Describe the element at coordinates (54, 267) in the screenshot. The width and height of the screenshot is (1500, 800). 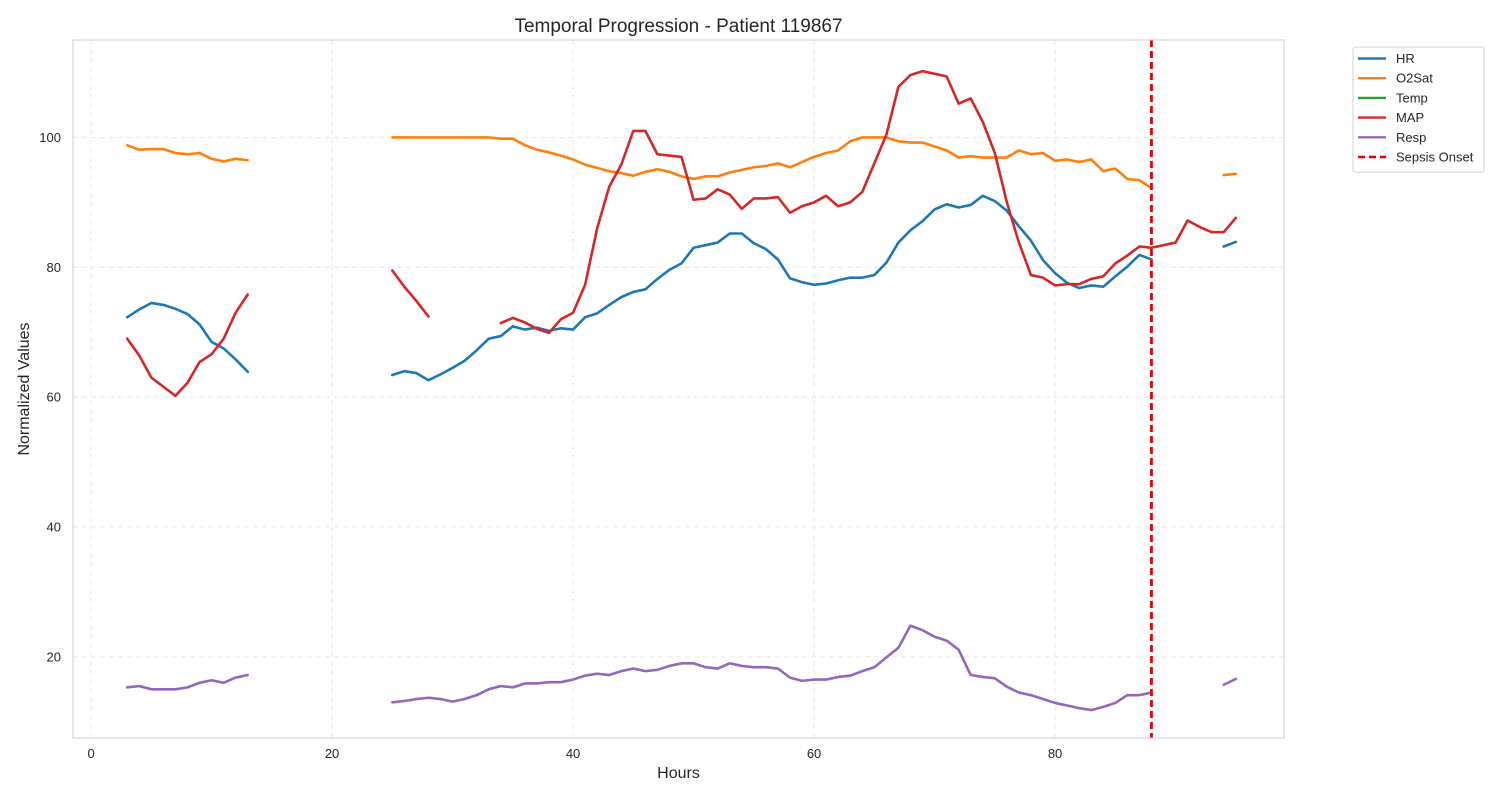
I see `y-tick-label: 80` at that location.